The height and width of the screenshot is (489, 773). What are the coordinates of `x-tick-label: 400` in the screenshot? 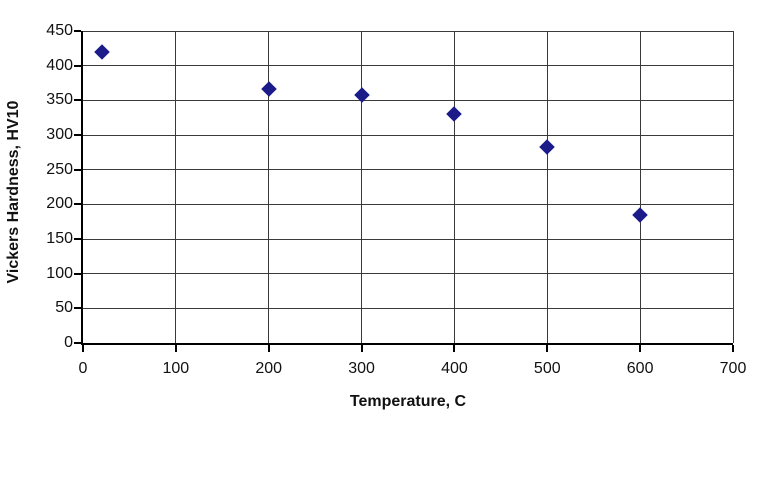 It's located at (454, 368).